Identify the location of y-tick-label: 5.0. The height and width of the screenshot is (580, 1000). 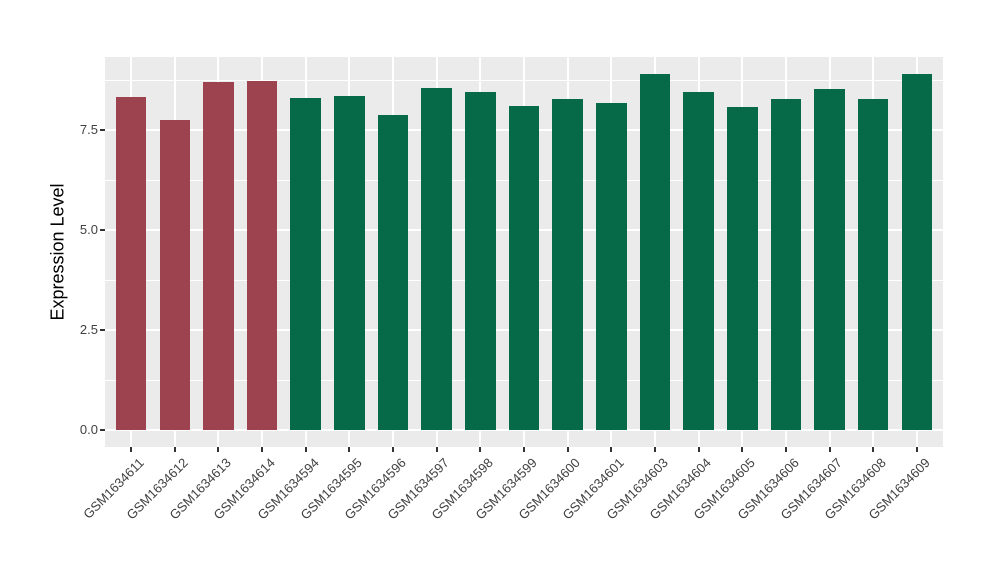
(88, 229).